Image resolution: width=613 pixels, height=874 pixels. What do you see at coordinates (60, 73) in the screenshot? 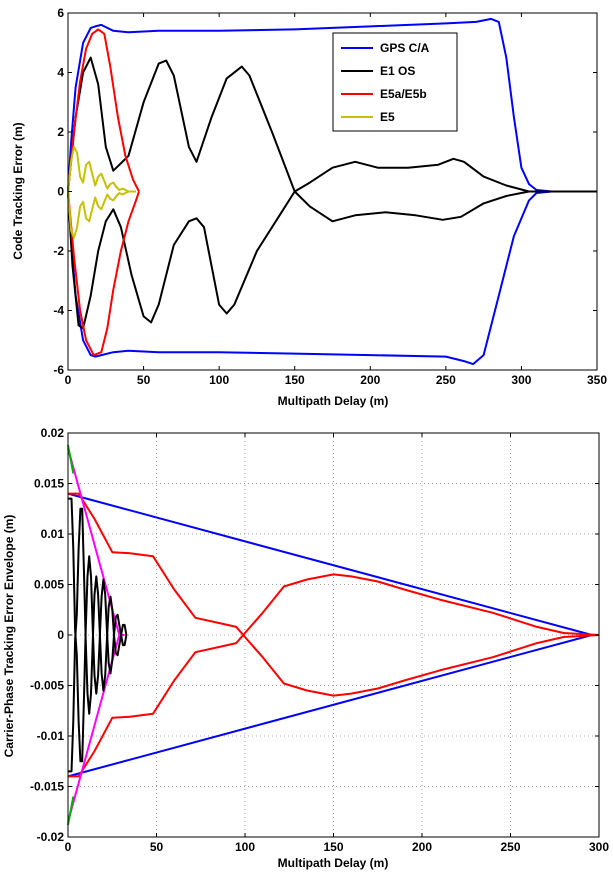
I see `y-tick-label: 4` at bounding box center [60, 73].